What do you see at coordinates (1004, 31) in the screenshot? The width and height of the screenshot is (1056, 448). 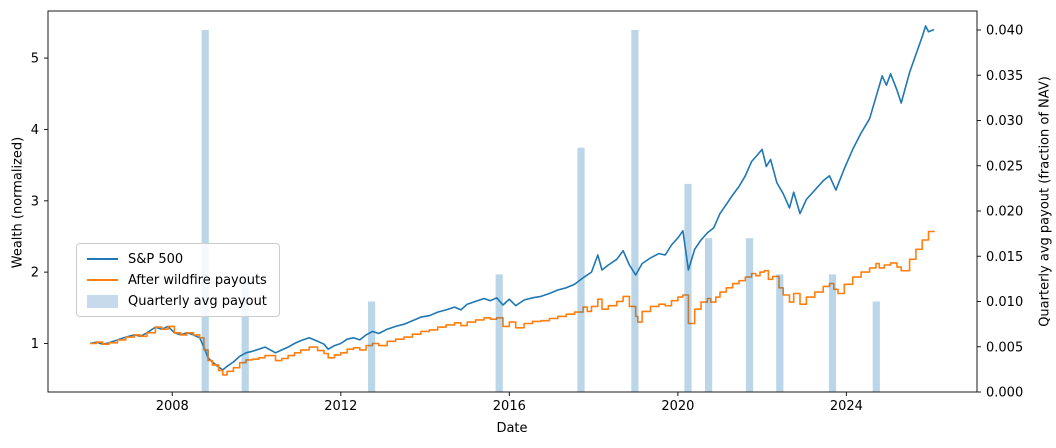 I see `y-right-tick-label: 0.040` at bounding box center [1004, 31].